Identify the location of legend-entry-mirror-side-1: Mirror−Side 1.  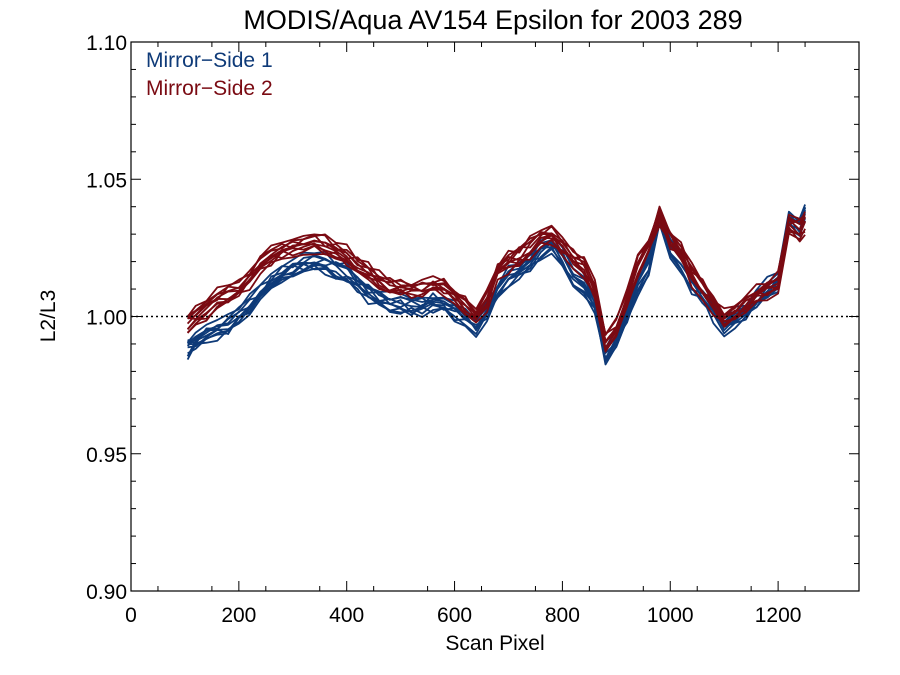
(209, 60).